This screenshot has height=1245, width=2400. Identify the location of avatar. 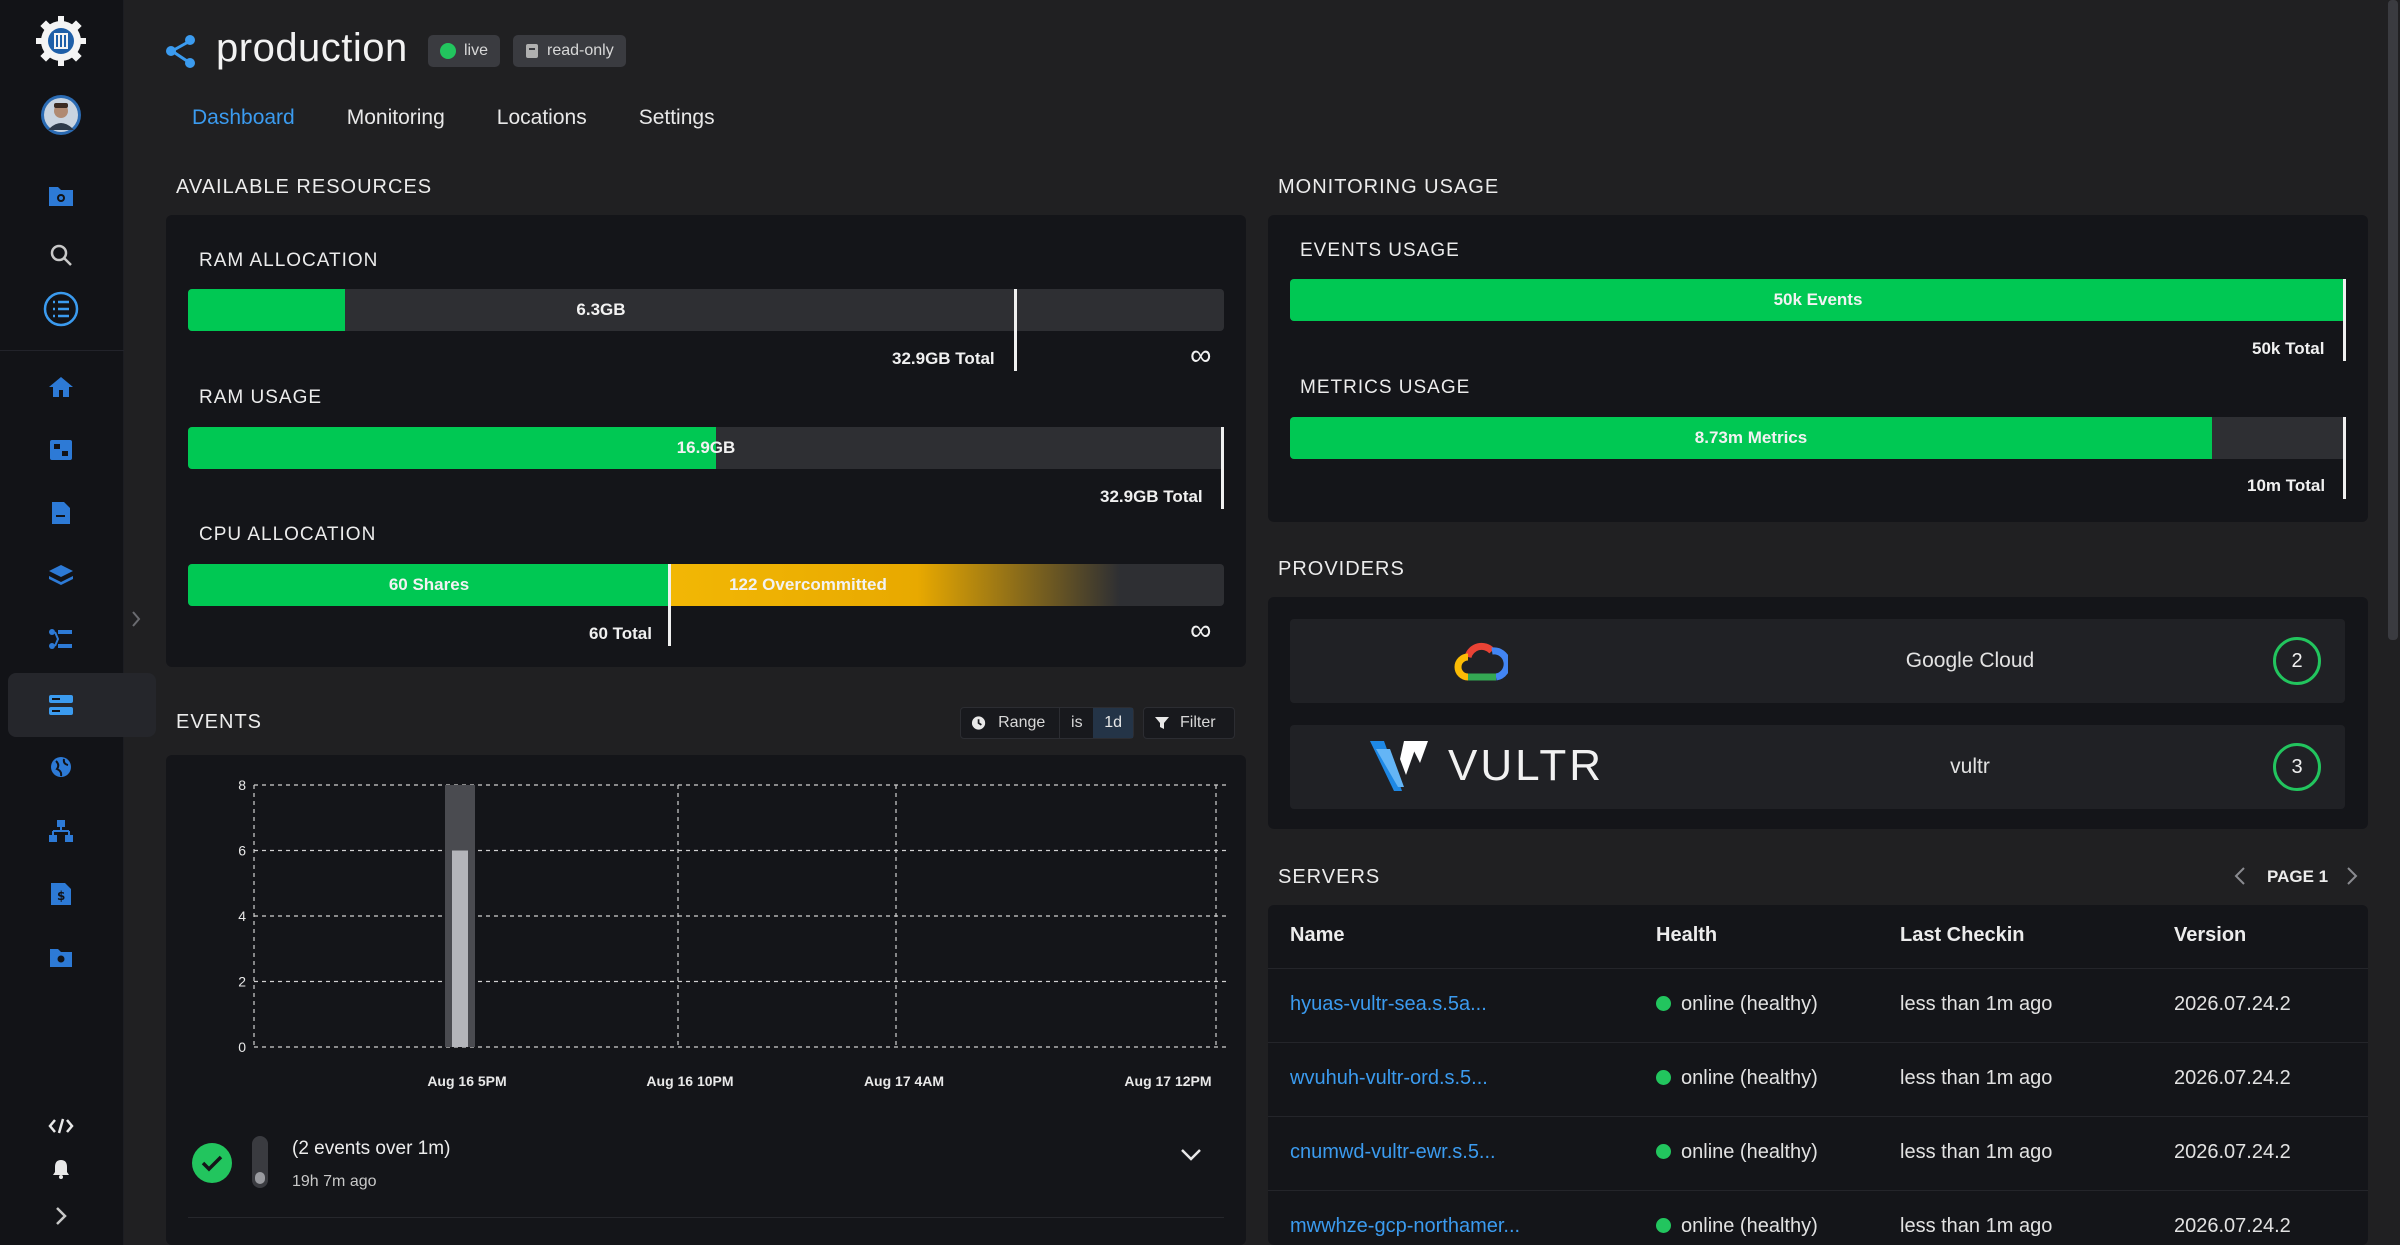
(61, 115).